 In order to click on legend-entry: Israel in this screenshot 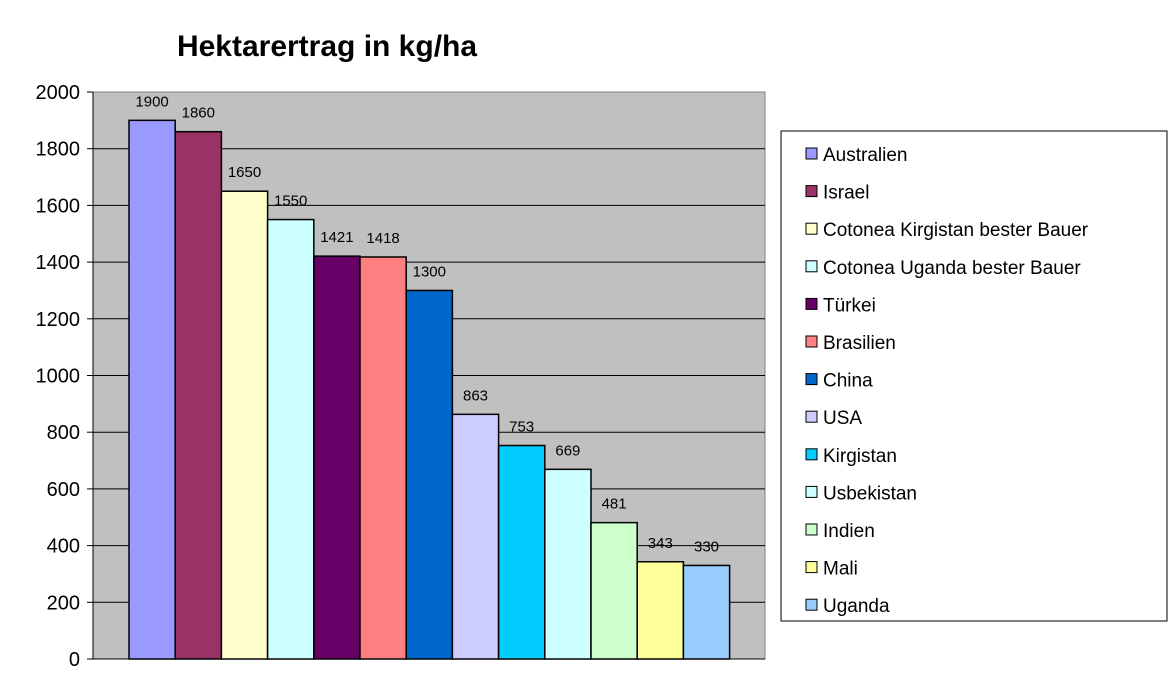, I will do `click(846, 193)`.